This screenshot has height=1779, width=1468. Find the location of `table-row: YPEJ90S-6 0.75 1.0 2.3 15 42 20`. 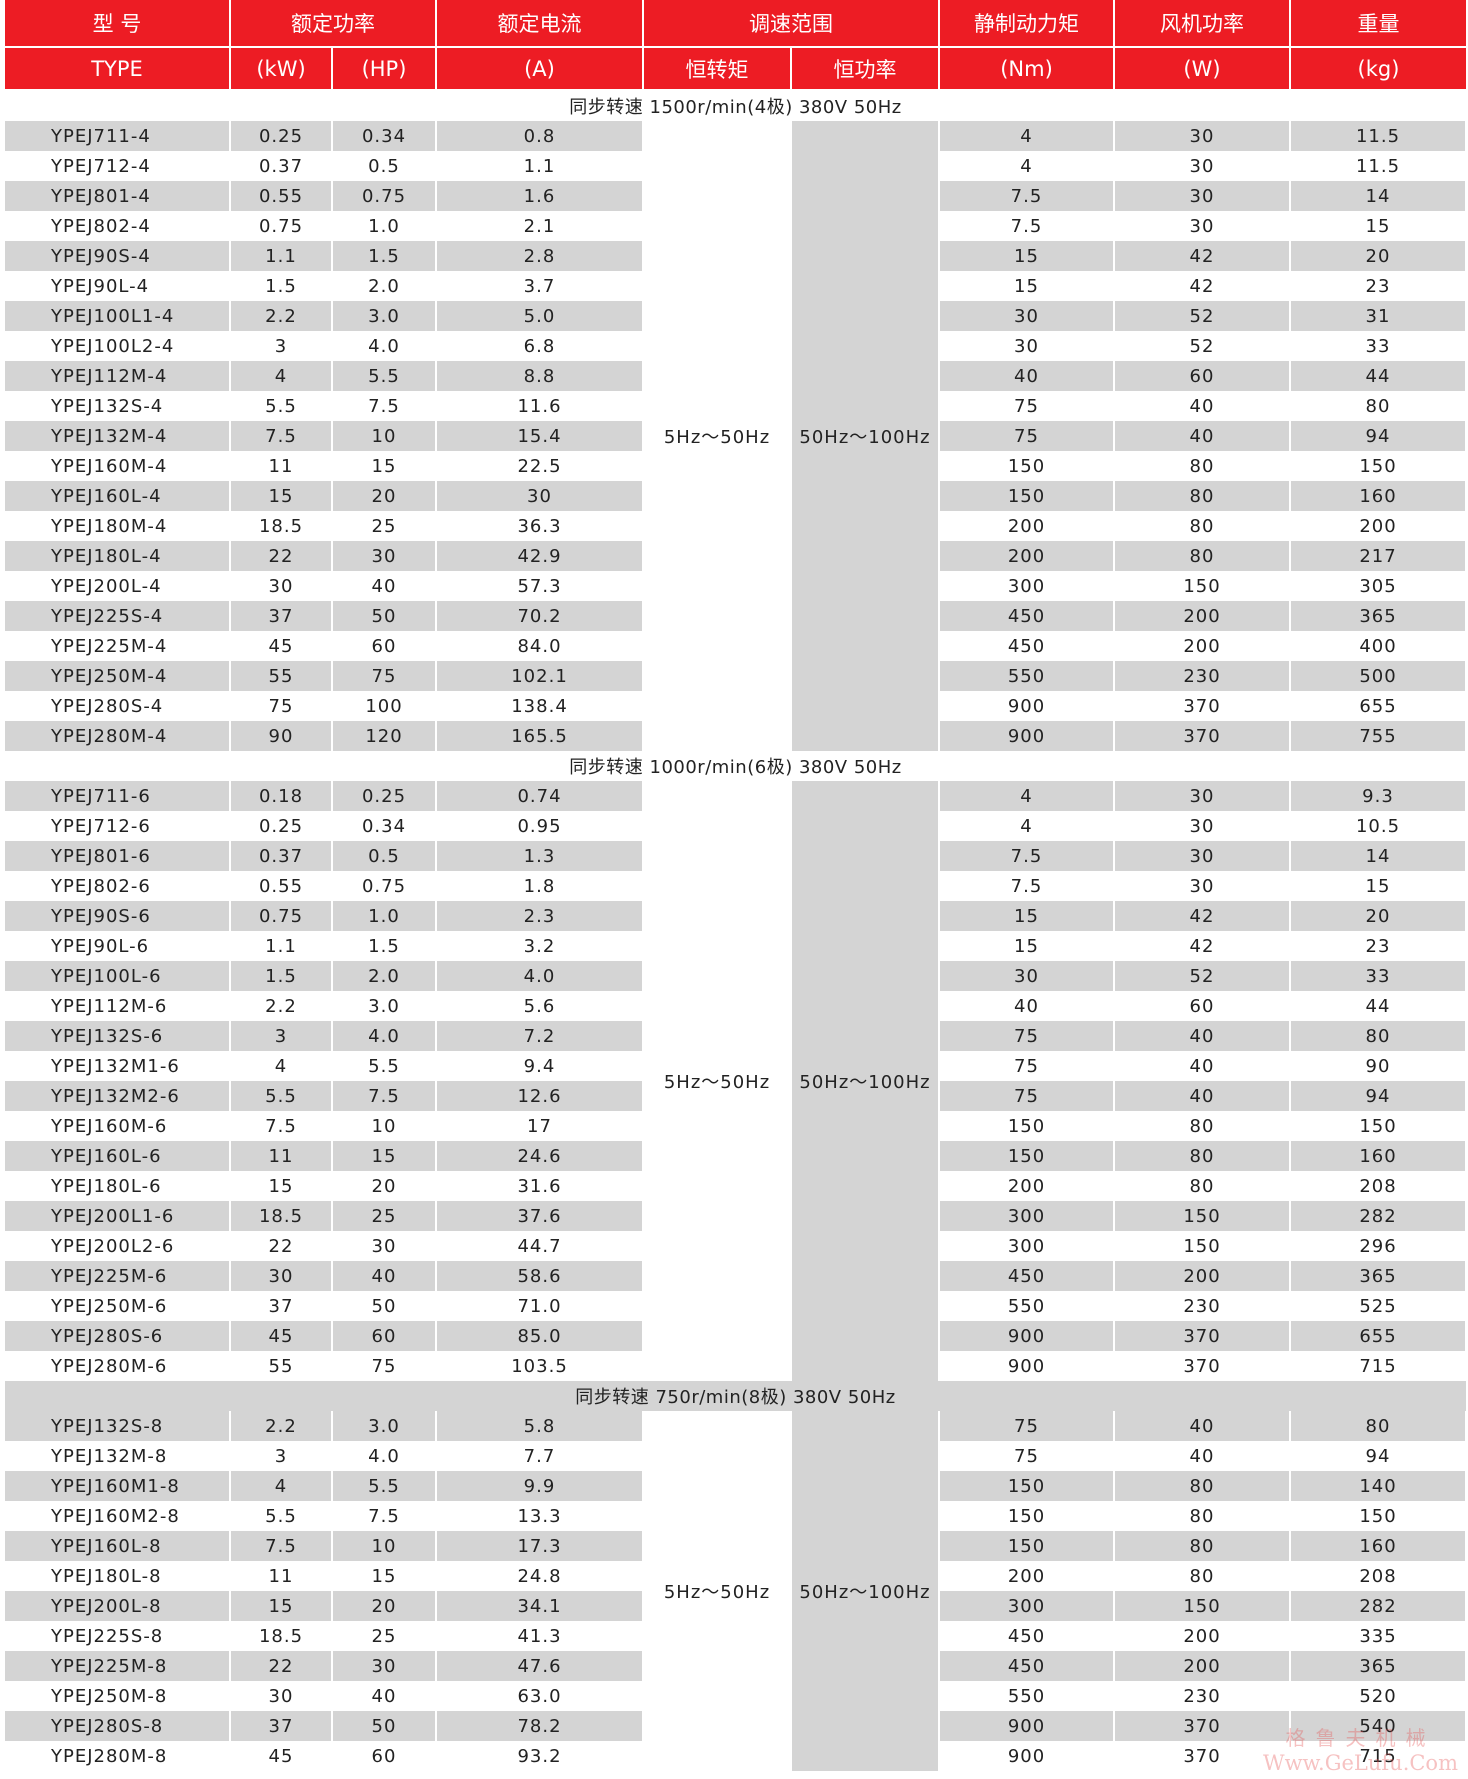

table-row: YPEJ90S-6 0.75 1.0 2.3 15 42 20 is located at coordinates (736, 916).